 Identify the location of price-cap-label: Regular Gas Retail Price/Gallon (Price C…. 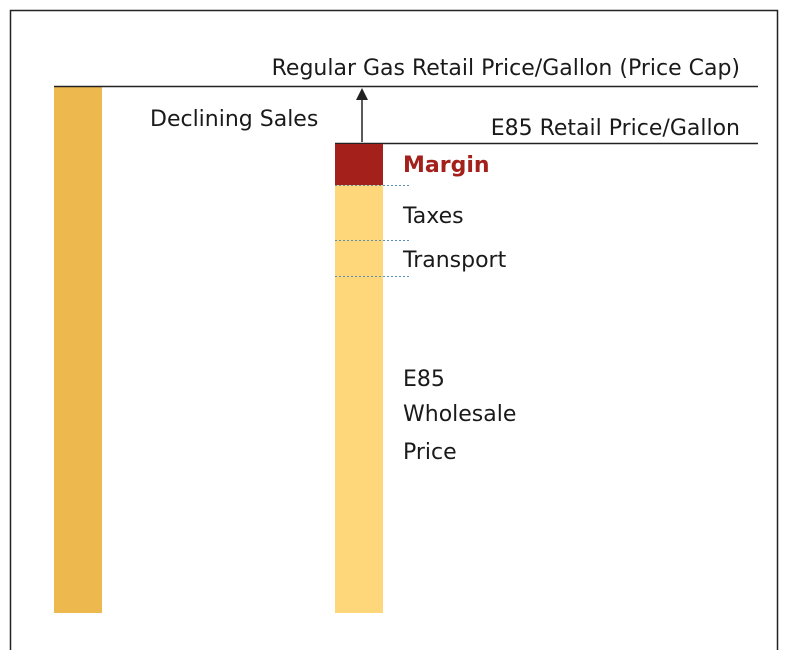
(506, 68).